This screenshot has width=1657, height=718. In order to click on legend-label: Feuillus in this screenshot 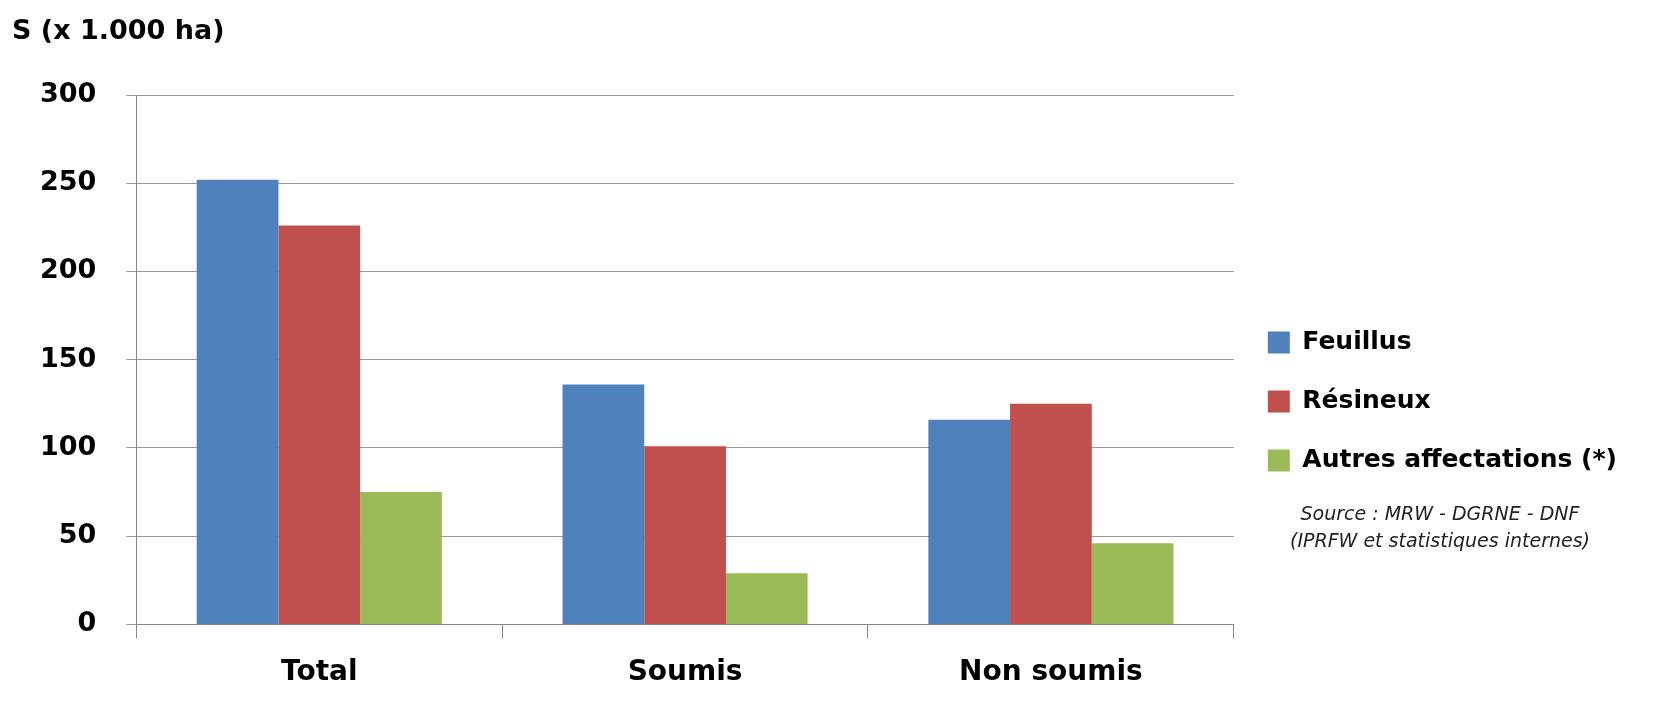, I will do `click(1357, 340)`.